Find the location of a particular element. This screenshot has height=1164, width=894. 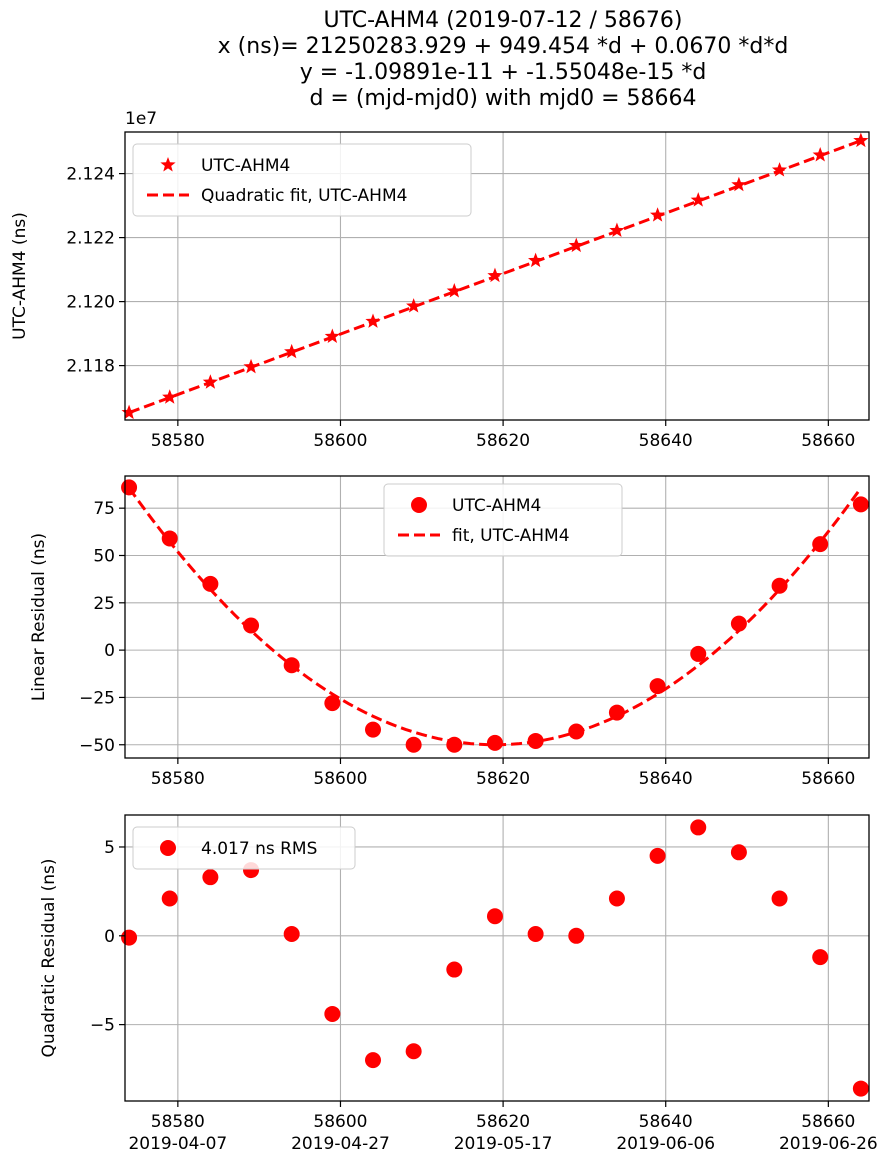

legend-entry-label: 4.017 ns RMS is located at coordinates (259, 849).